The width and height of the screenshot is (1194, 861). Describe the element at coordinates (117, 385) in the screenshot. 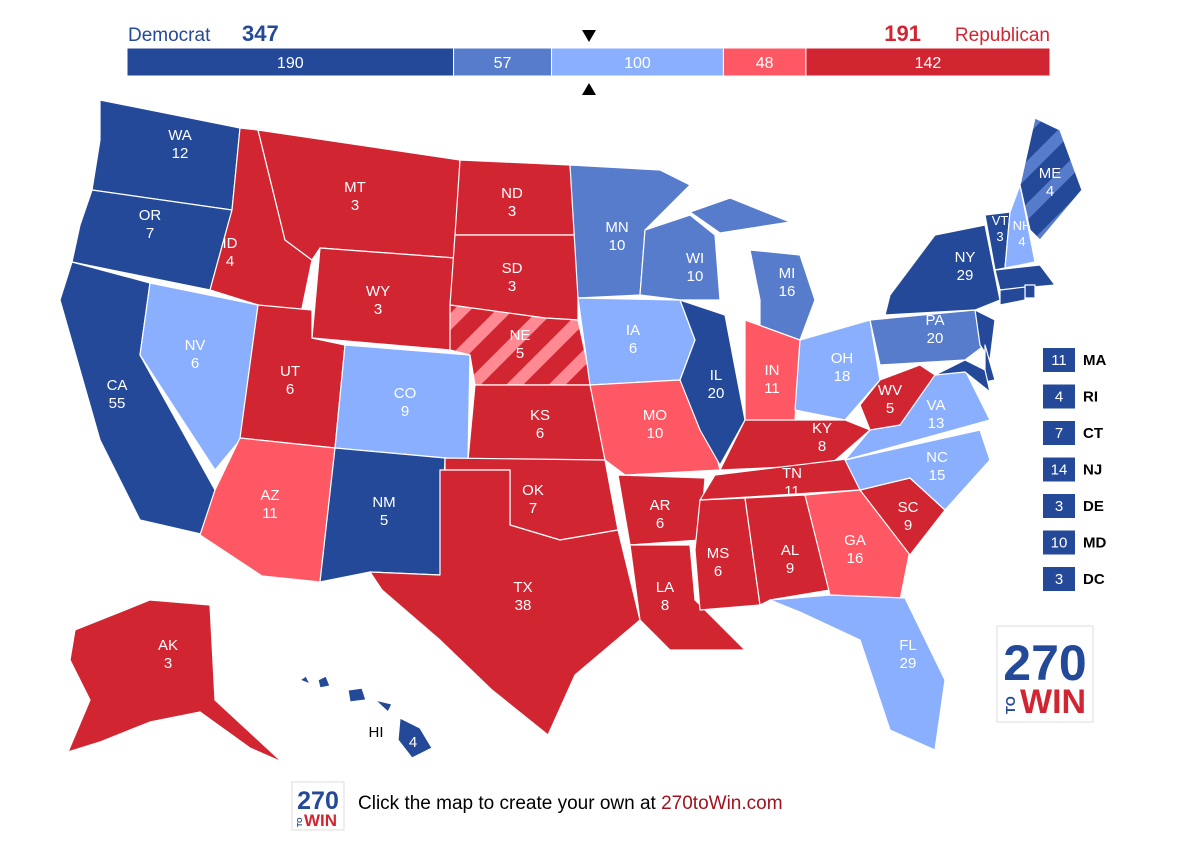

I see `state-abbr: CA` at that location.